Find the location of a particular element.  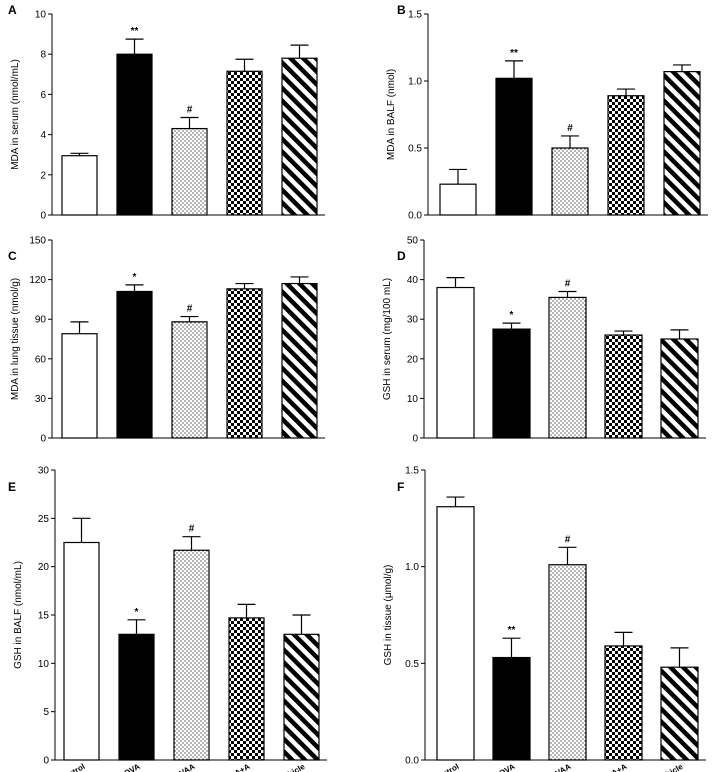

y-axis-label: MDA in serum (nmol/mL) is located at coordinates (15, 114).